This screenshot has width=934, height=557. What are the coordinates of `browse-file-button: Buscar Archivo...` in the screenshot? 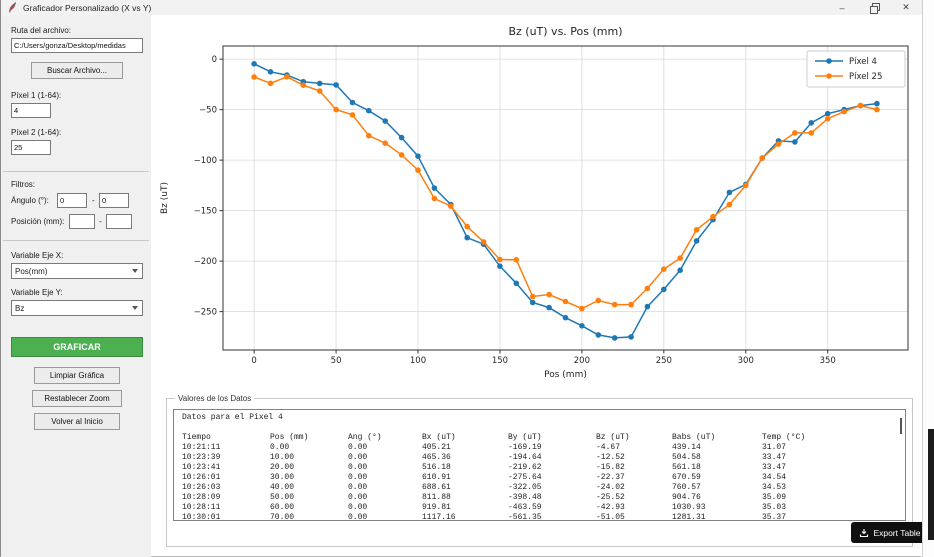 It's located at (77, 70).